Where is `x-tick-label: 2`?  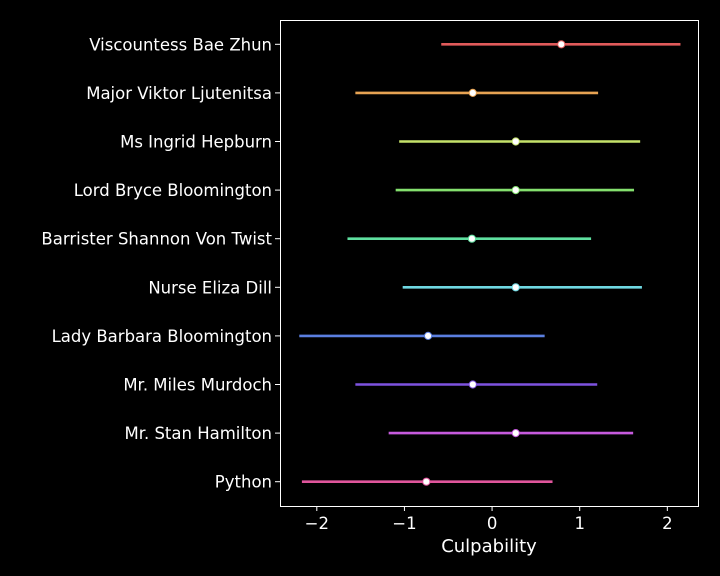
x-tick-label: 2 is located at coordinates (667, 523).